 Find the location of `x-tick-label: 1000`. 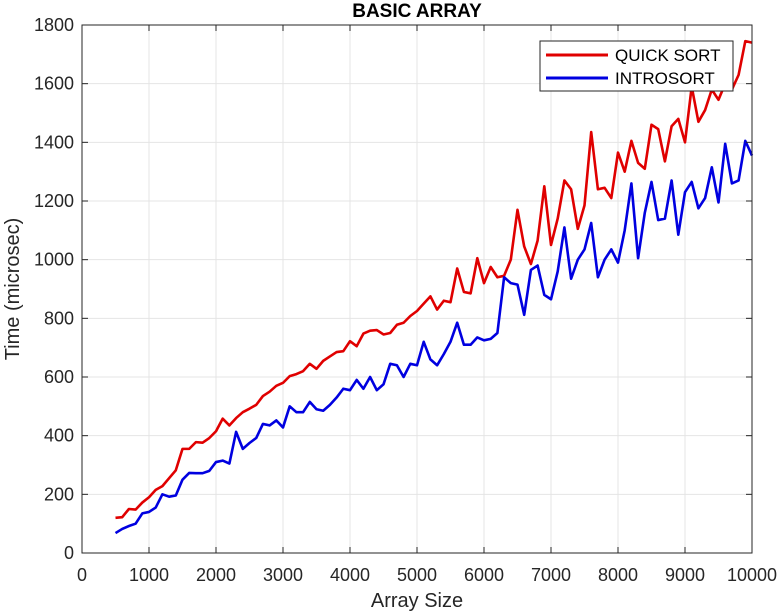

x-tick-label: 1000 is located at coordinates (149, 575).